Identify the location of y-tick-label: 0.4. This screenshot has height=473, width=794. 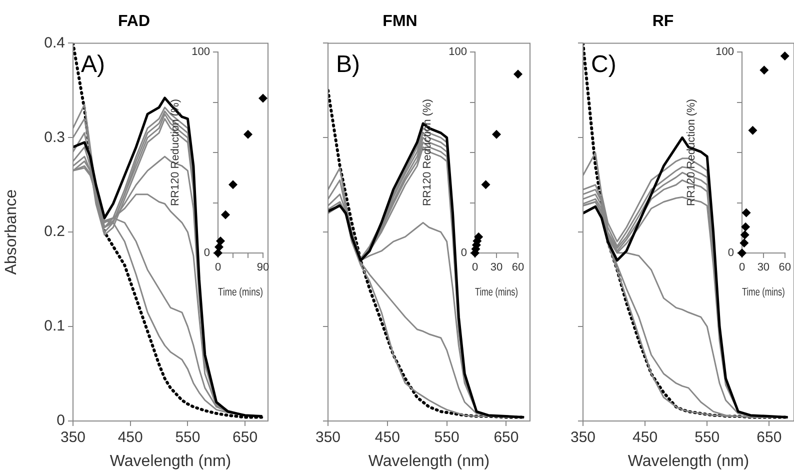
(54, 43).